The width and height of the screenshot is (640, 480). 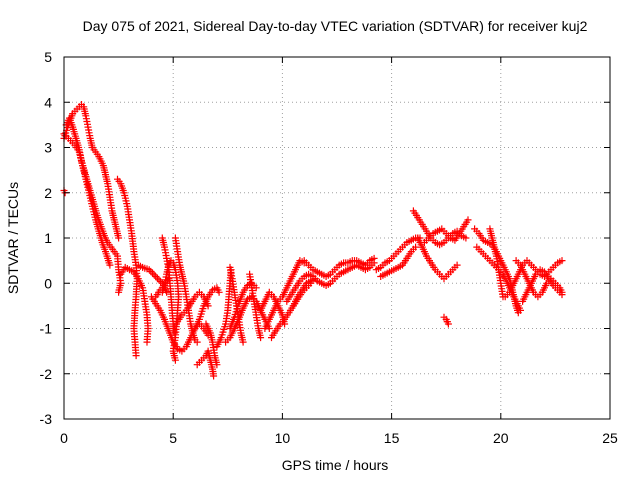 I want to click on y-tick-label: 3, so click(x=48, y=148).